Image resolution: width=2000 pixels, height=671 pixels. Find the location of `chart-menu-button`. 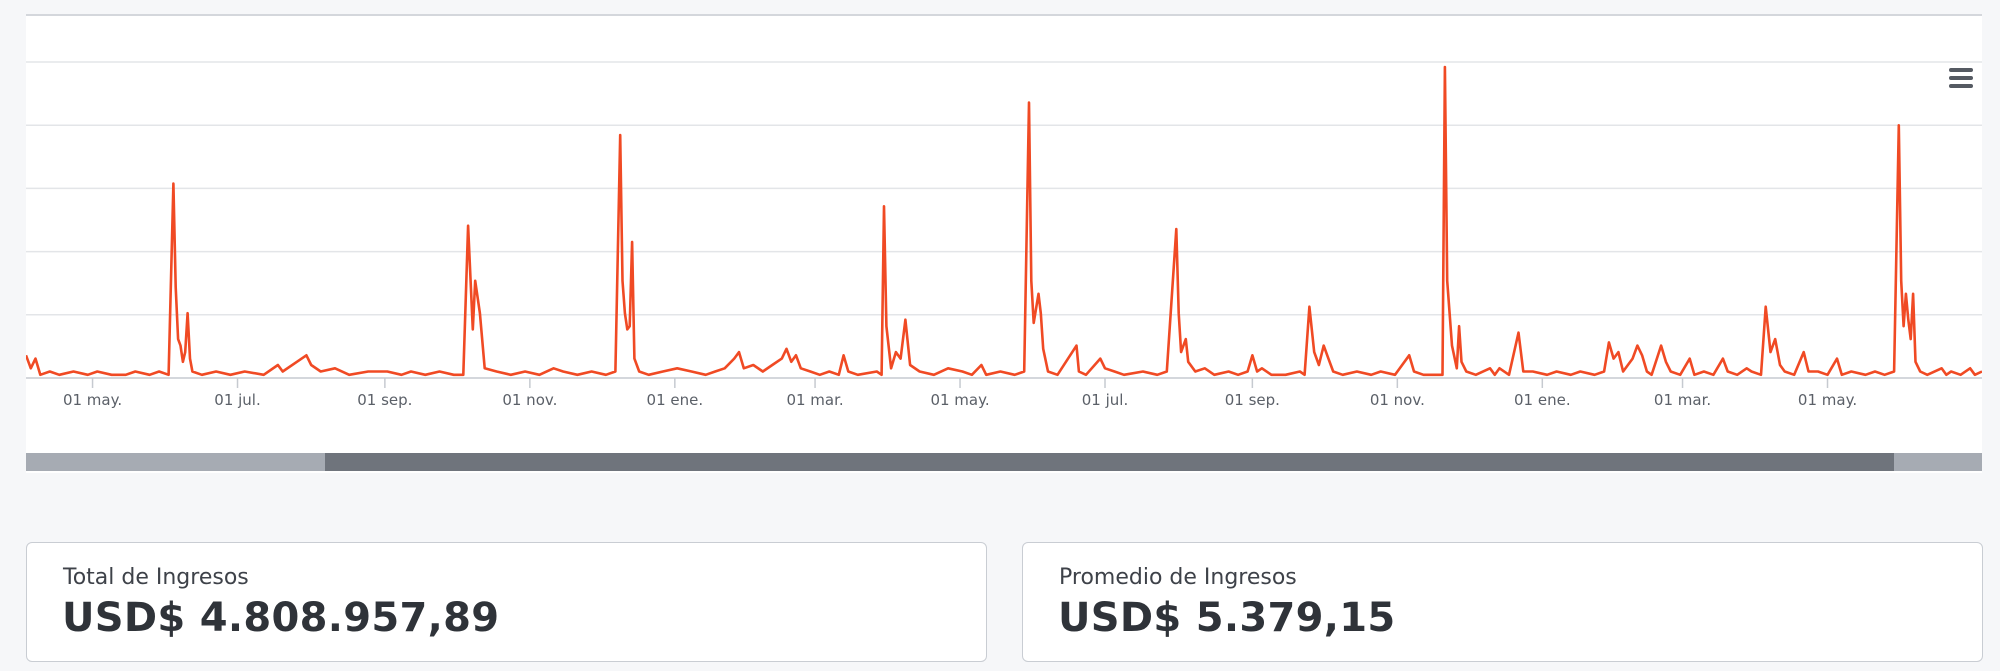

chart-menu-button is located at coordinates (1961, 79).